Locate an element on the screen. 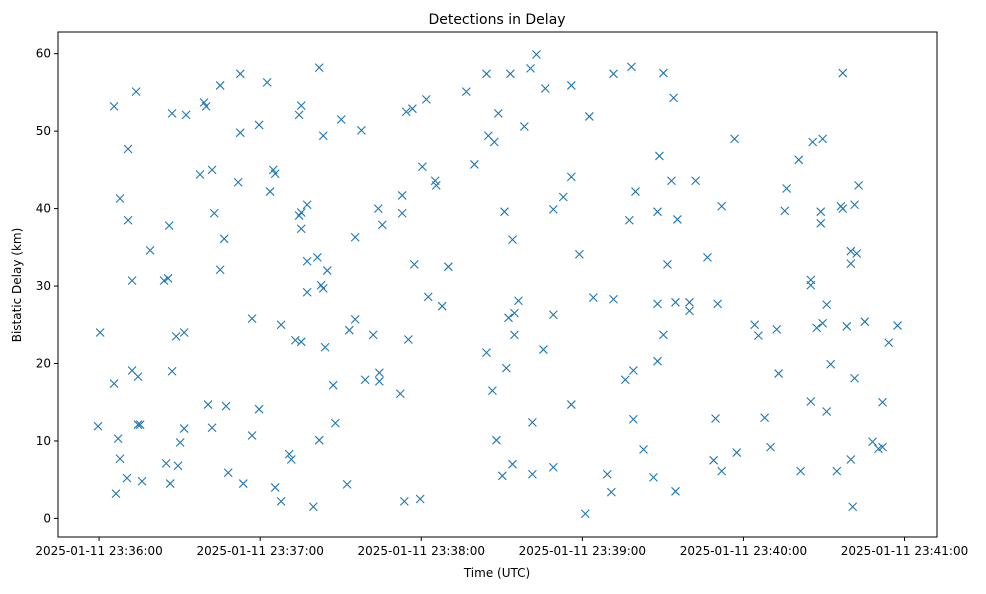 This screenshot has height=594, width=986. x-tick-label: 2025-01-11 23:39:00 is located at coordinates (582, 551).